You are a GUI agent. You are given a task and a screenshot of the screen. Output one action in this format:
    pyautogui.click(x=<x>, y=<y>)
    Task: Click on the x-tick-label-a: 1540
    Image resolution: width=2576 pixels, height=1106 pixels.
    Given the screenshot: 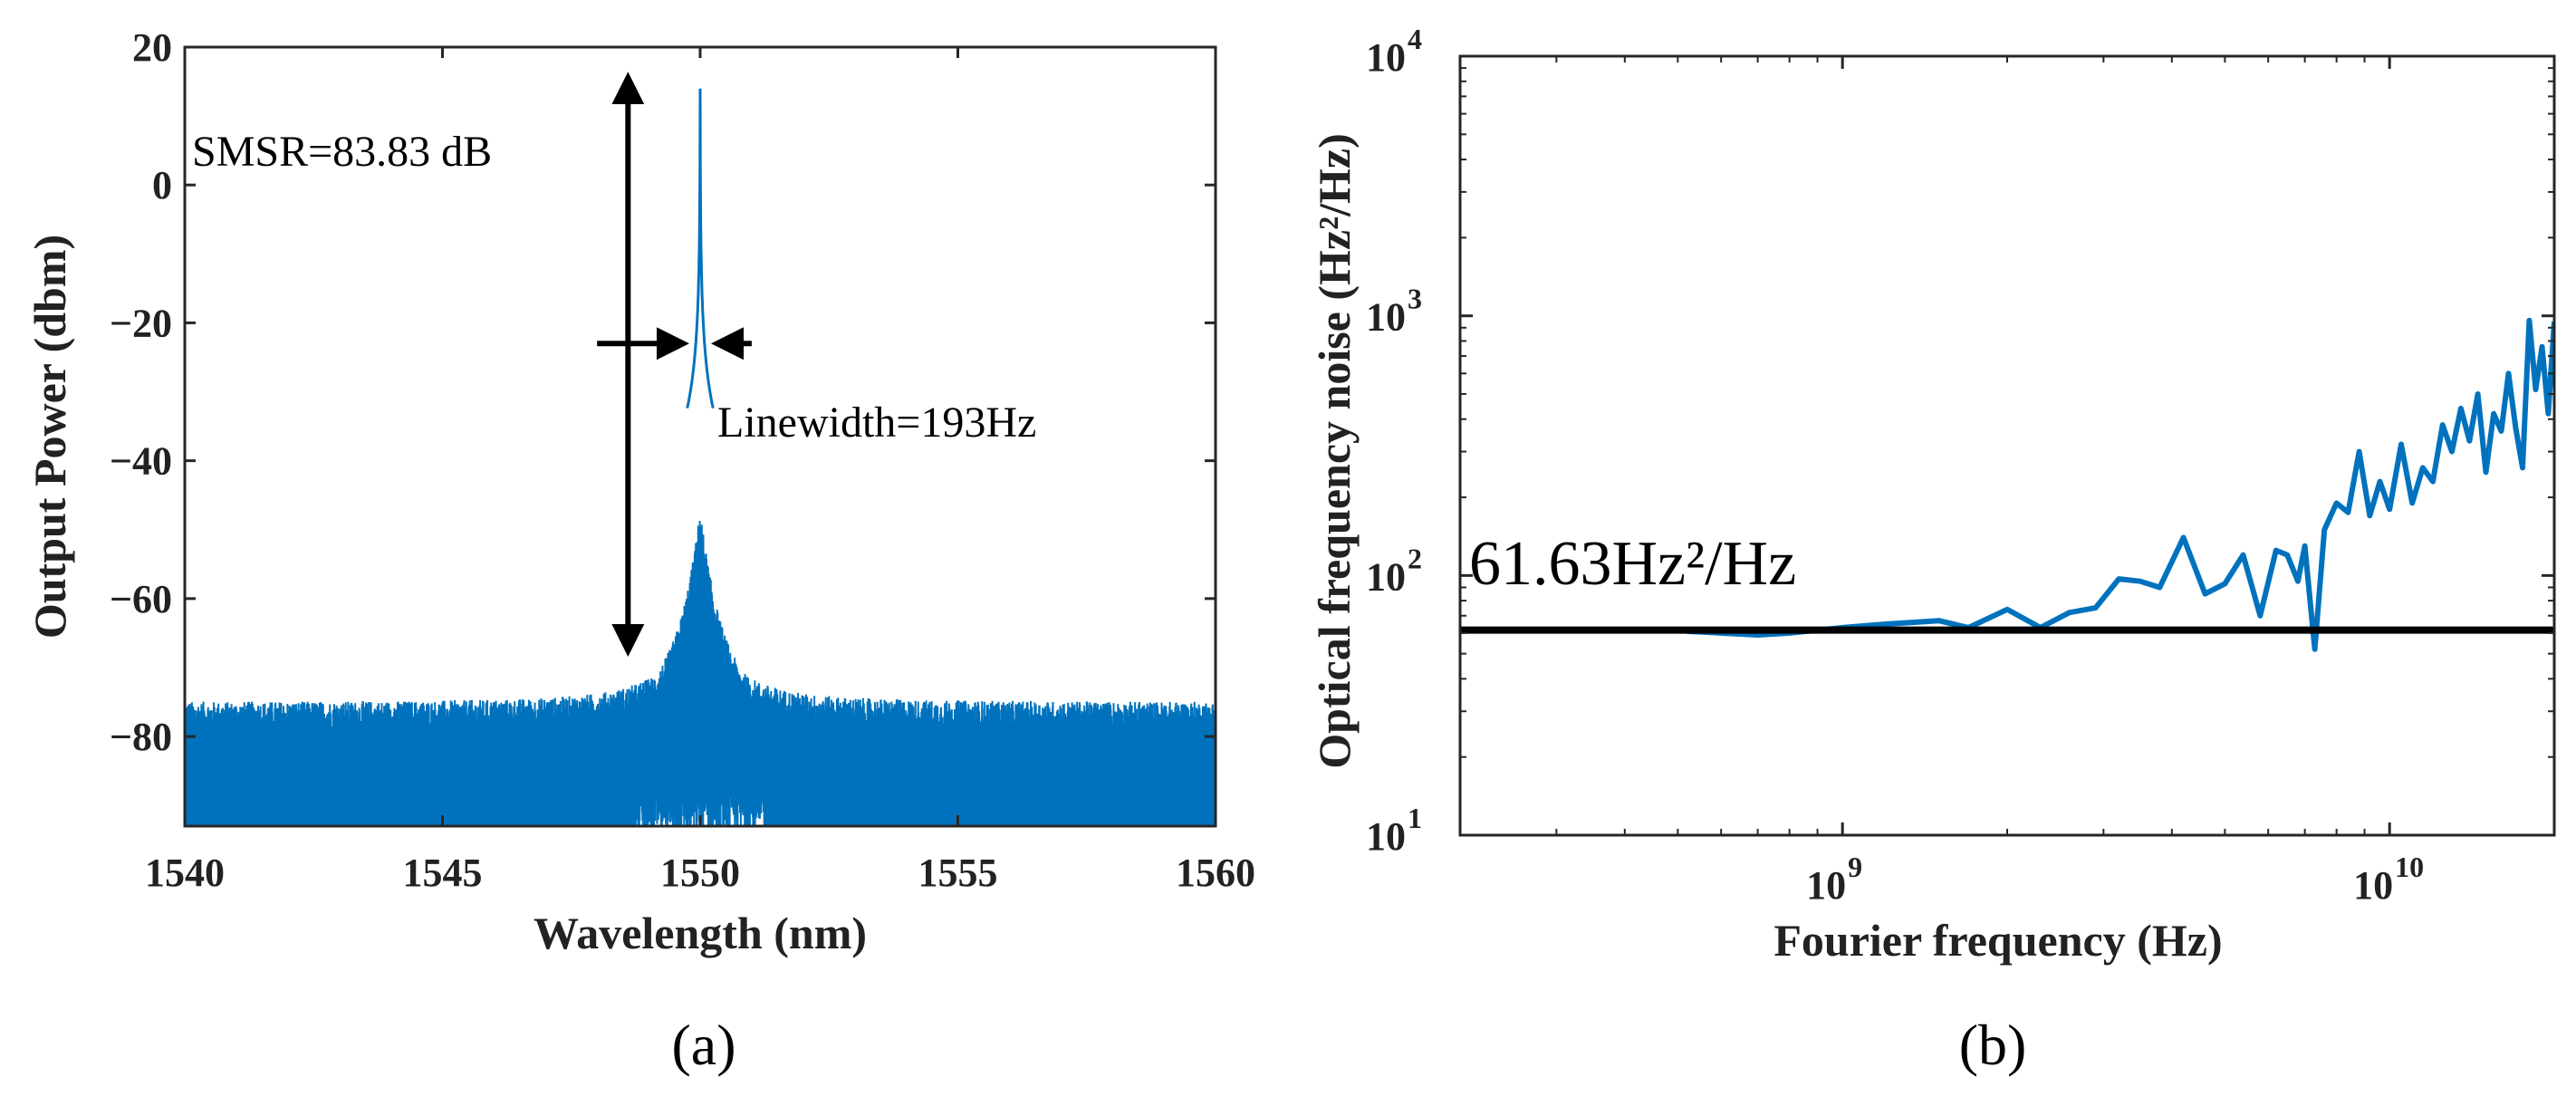 What is the action you would take?
    pyautogui.click(x=185, y=873)
    